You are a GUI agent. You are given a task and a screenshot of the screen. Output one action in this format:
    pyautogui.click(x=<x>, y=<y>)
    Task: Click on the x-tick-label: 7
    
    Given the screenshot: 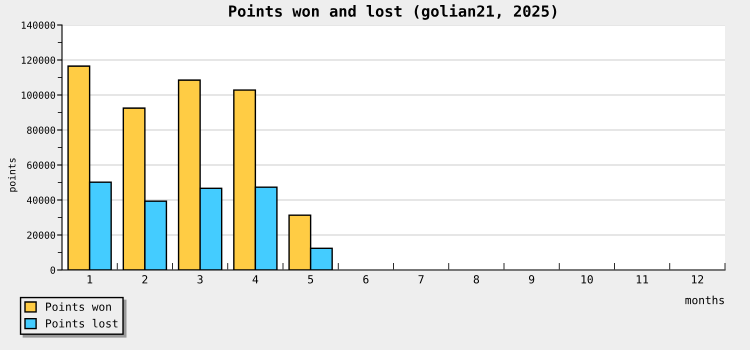 What is the action you would take?
    pyautogui.click(x=421, y=279)
    